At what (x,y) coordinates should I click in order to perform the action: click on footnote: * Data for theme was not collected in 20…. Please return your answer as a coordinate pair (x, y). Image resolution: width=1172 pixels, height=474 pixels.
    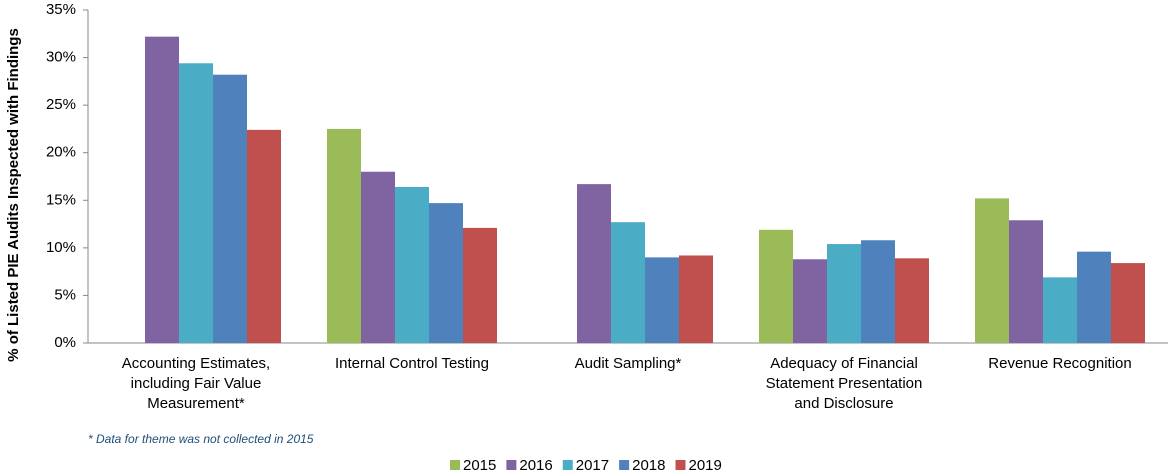
    Looking at the image, I should click on (201, 439).